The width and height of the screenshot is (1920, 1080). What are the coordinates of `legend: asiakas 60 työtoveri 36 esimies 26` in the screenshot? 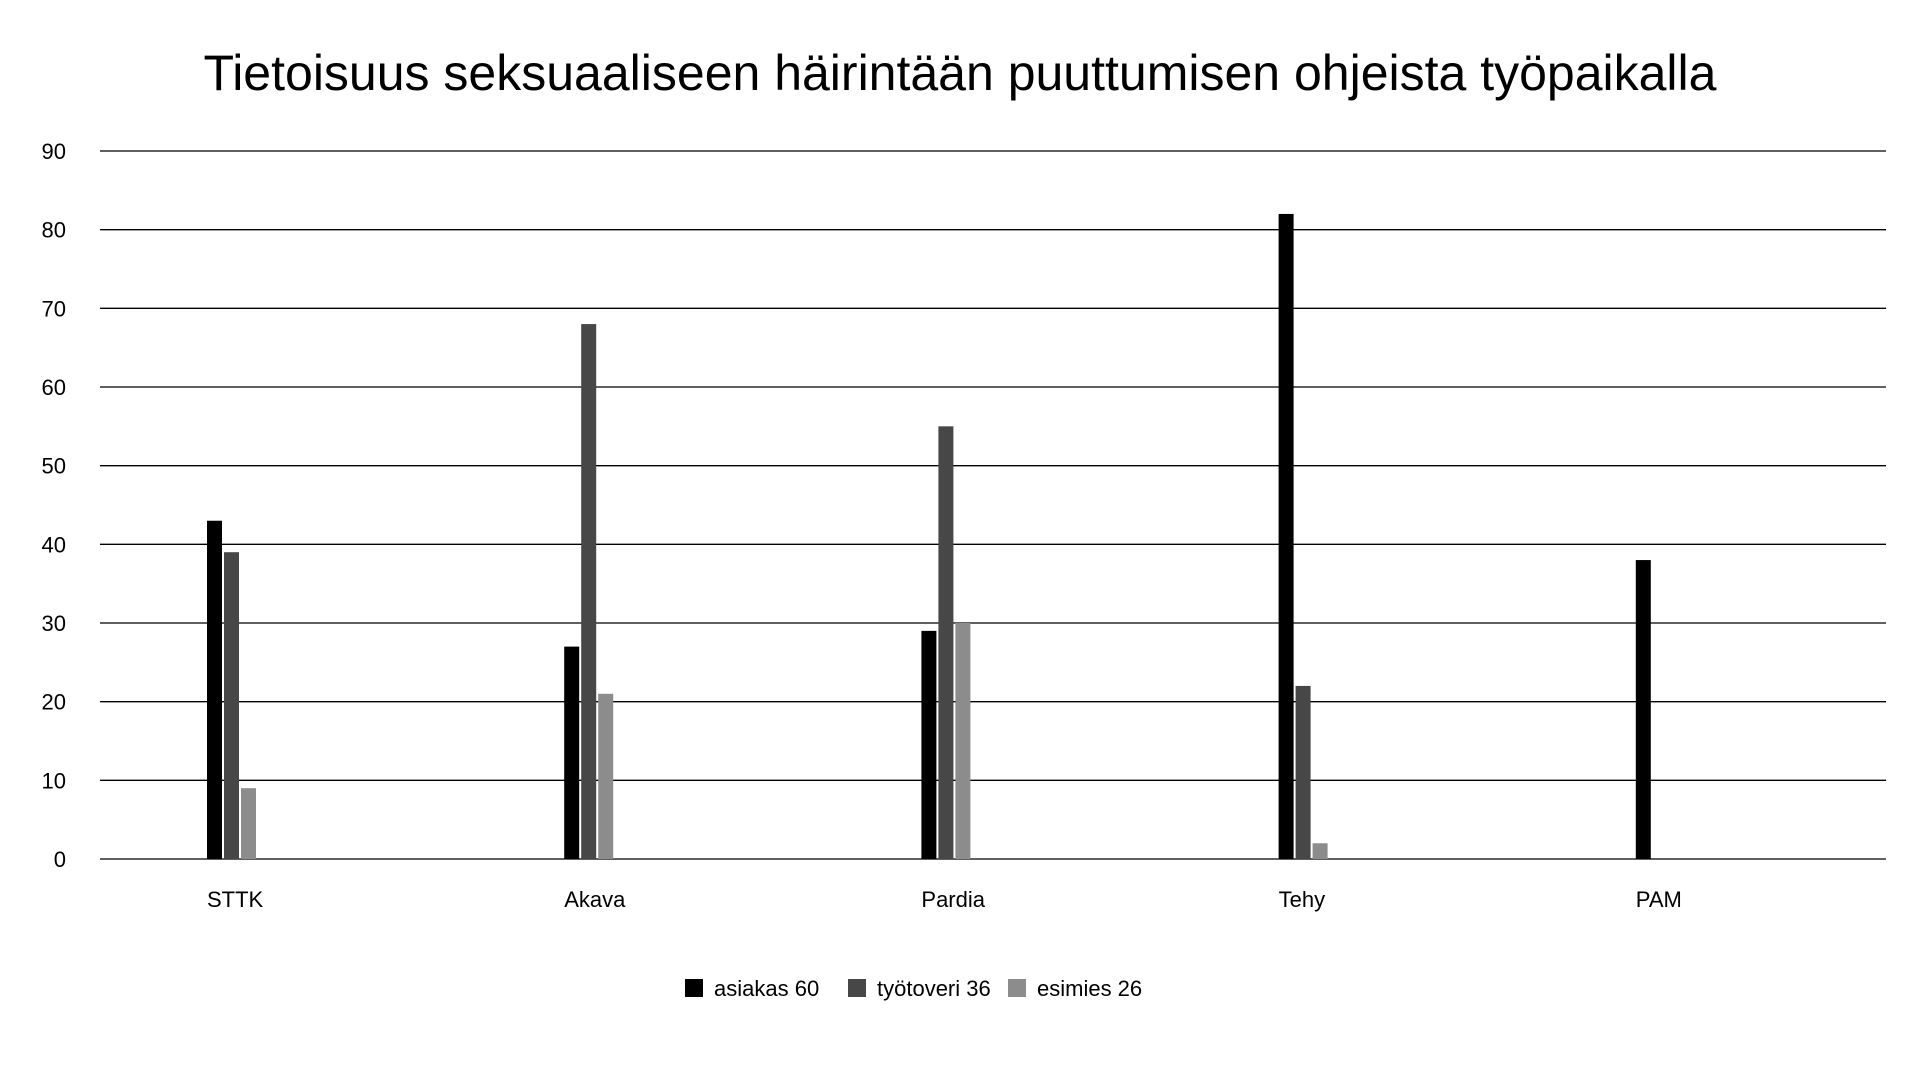 It's located at (913, 988).